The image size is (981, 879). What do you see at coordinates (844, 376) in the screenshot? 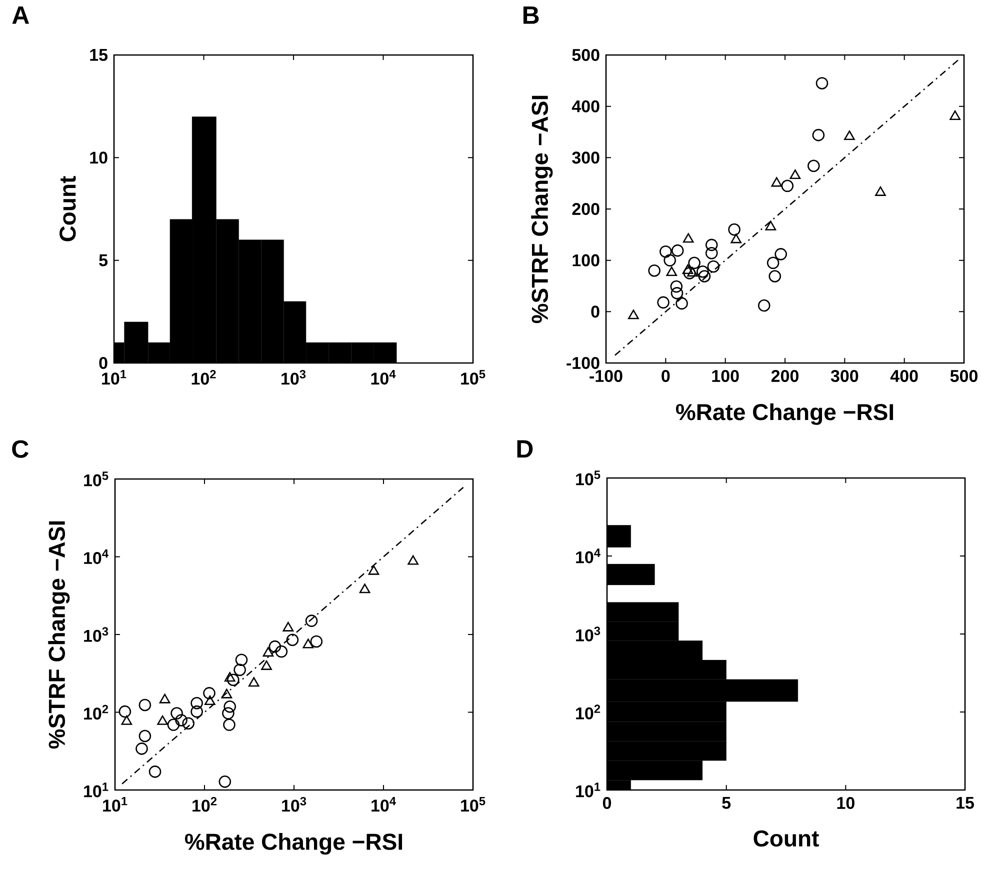
I see `x-tick-label: 300` at bounding box center [844, 376].